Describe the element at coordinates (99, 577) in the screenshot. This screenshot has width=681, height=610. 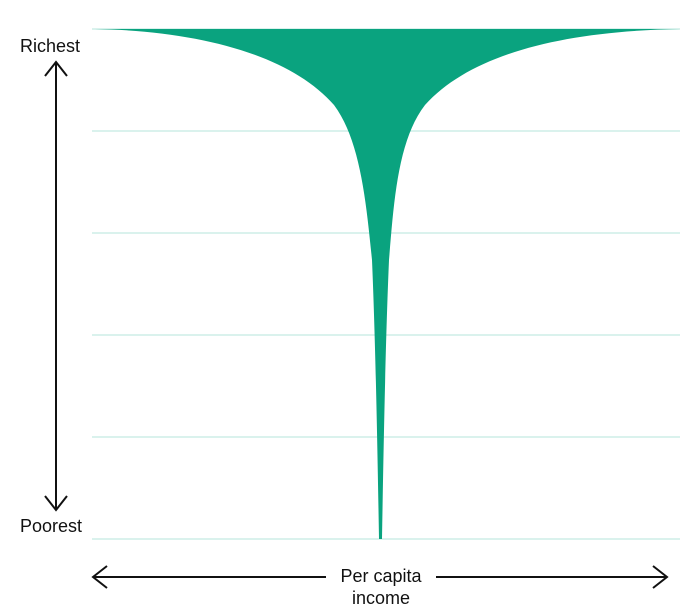
I see `arrow-left-icon` at that location.